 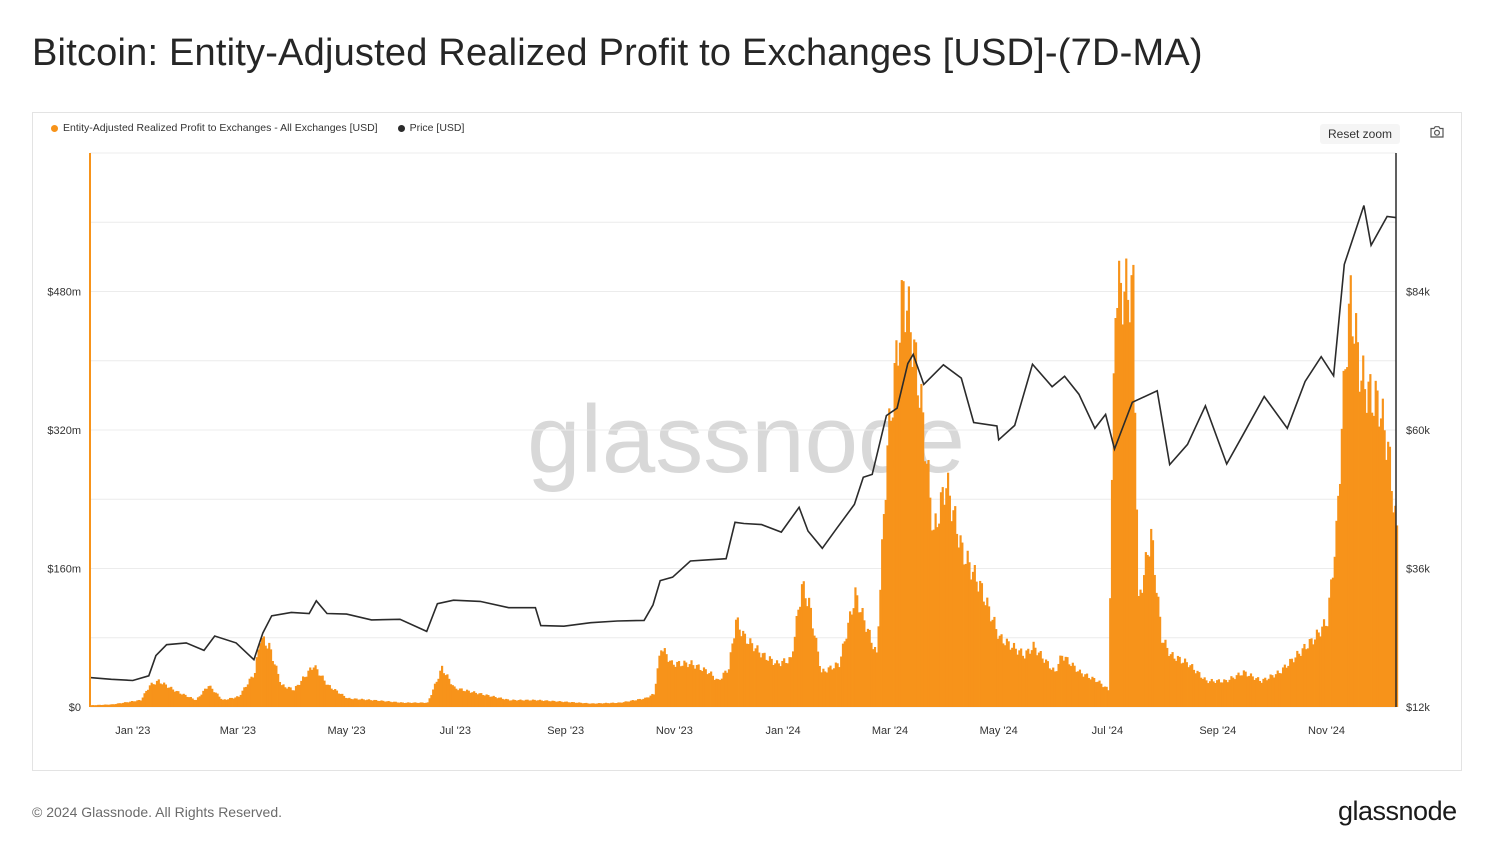 I want to click on legend-price-swatch, so click(x=401, y=128).